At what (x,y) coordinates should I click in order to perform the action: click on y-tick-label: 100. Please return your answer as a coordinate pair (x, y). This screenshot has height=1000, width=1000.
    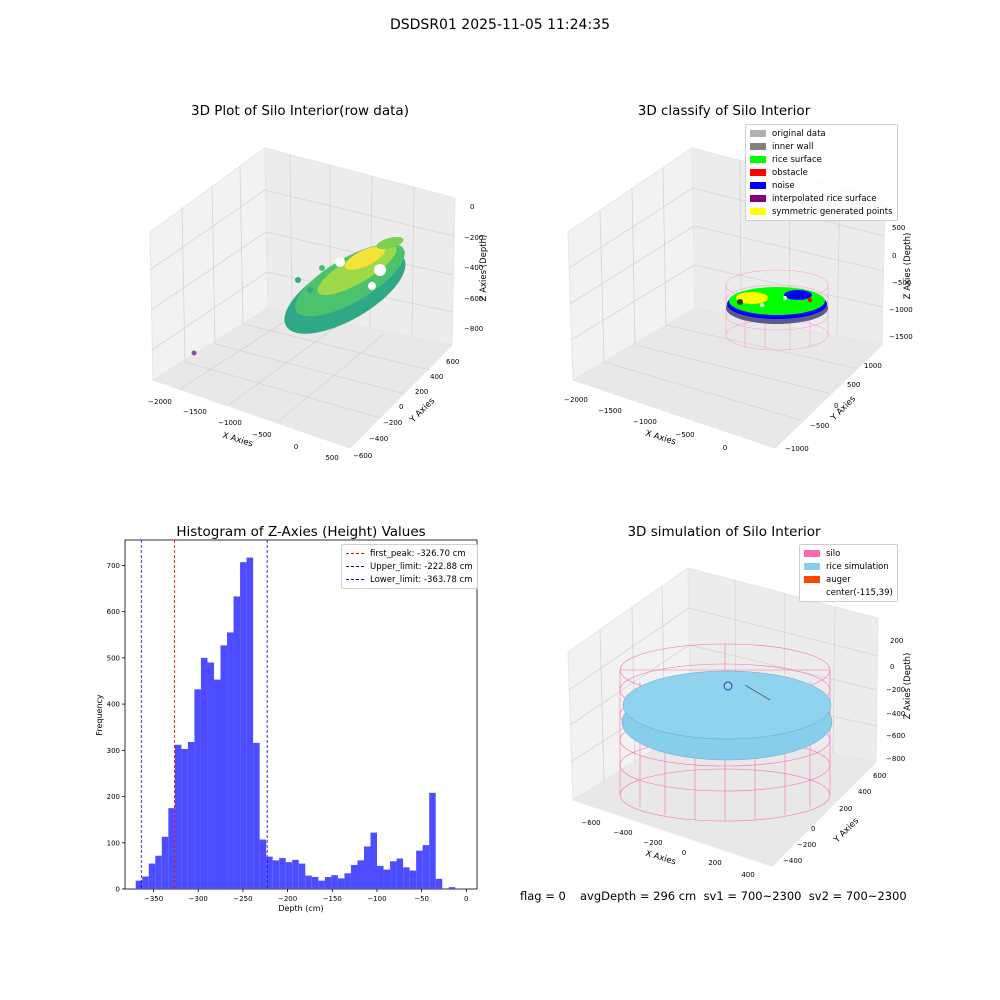
    Looking at the image, I should click on (113, 843).